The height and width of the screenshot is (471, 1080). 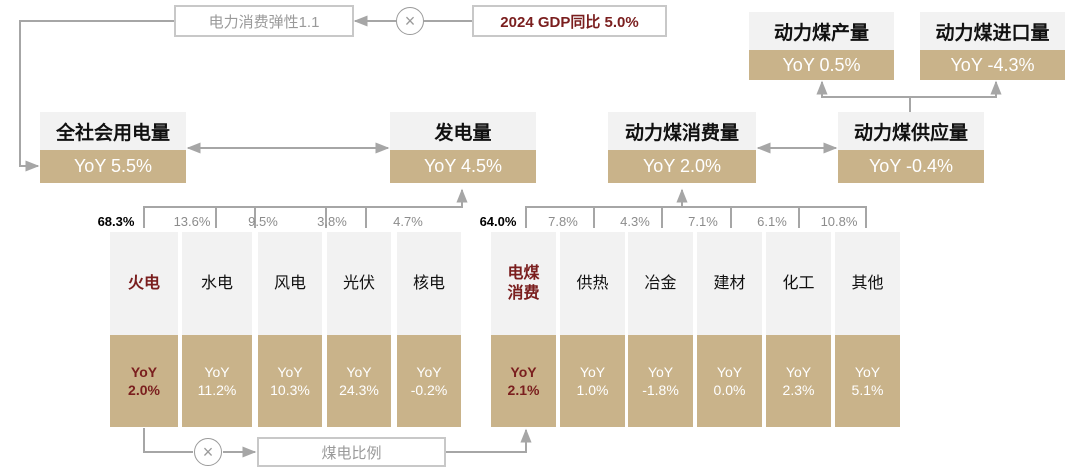 What do you see at coordinates (729, 283) in the screenshot?
I see `category-name: 建材` at bounding box center [729, 283].